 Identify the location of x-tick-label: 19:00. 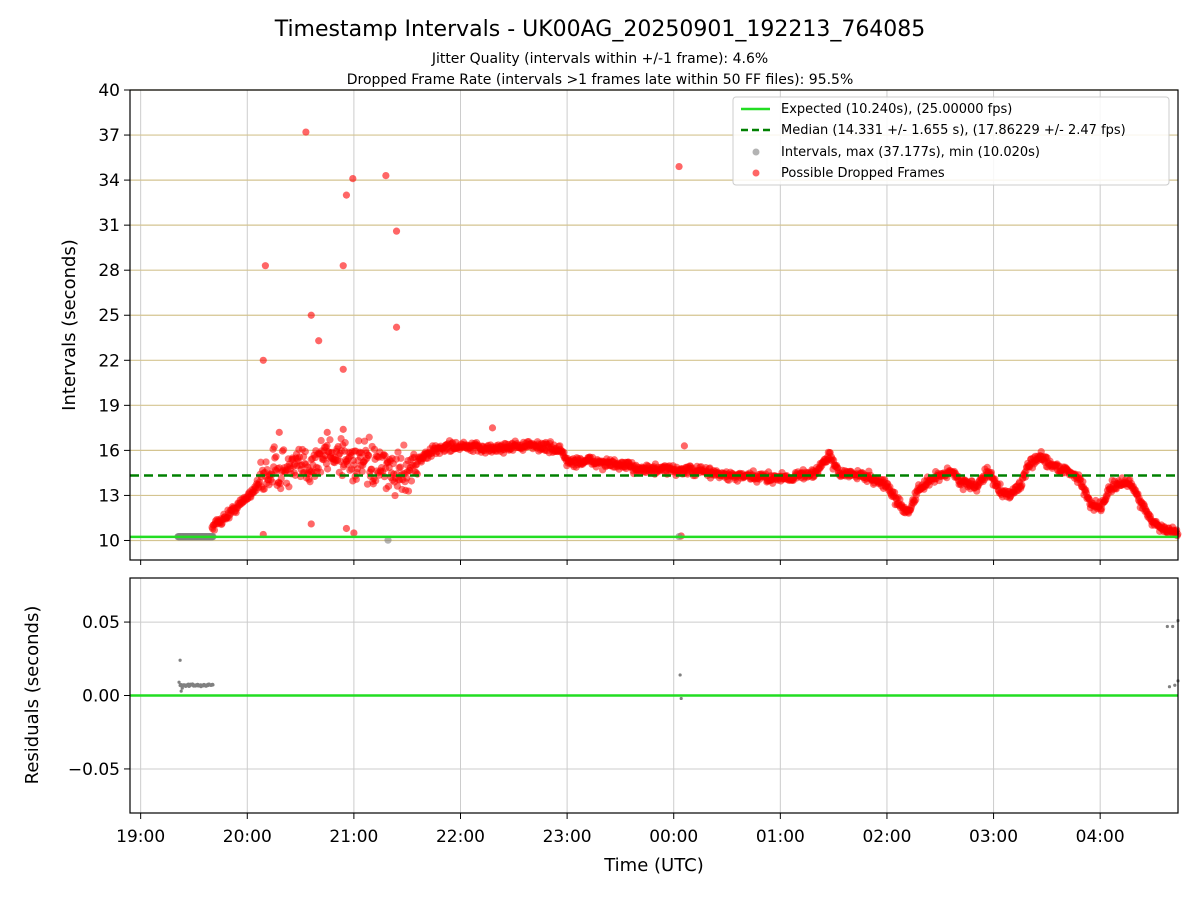
(140, 837).